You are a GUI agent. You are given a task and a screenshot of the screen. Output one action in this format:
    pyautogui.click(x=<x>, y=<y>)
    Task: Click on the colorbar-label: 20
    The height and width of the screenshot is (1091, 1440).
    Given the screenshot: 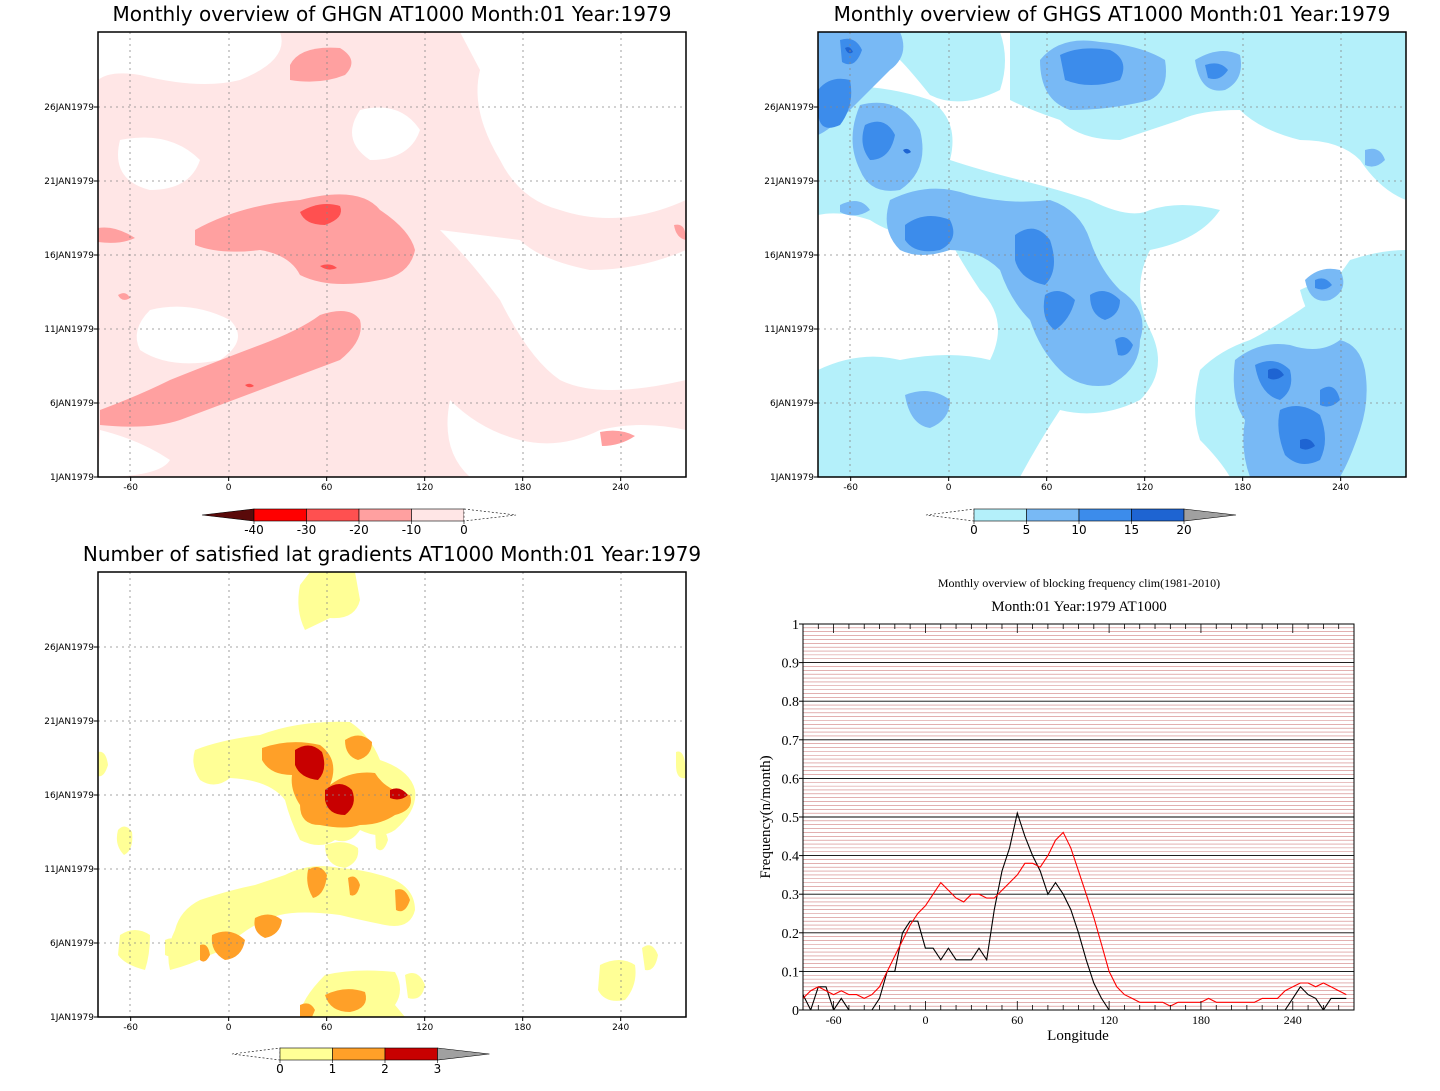 What is the action you would take?
    pyautogui.click(x=1183, y=530)
    